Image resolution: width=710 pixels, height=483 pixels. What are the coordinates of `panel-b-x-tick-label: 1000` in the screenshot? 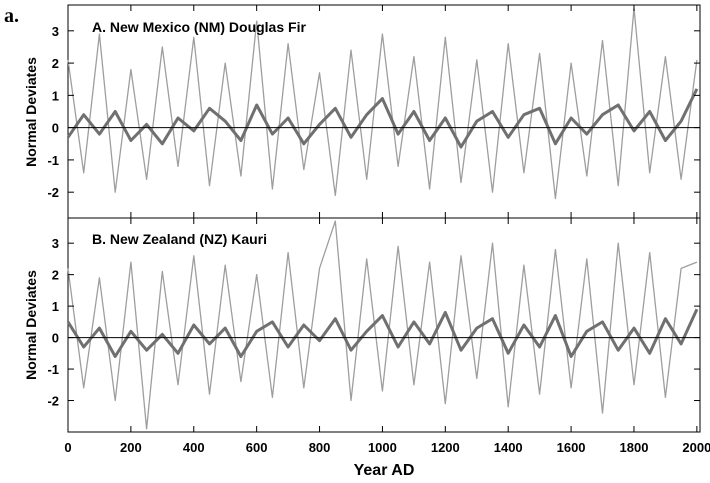 It's located at (382, 447).